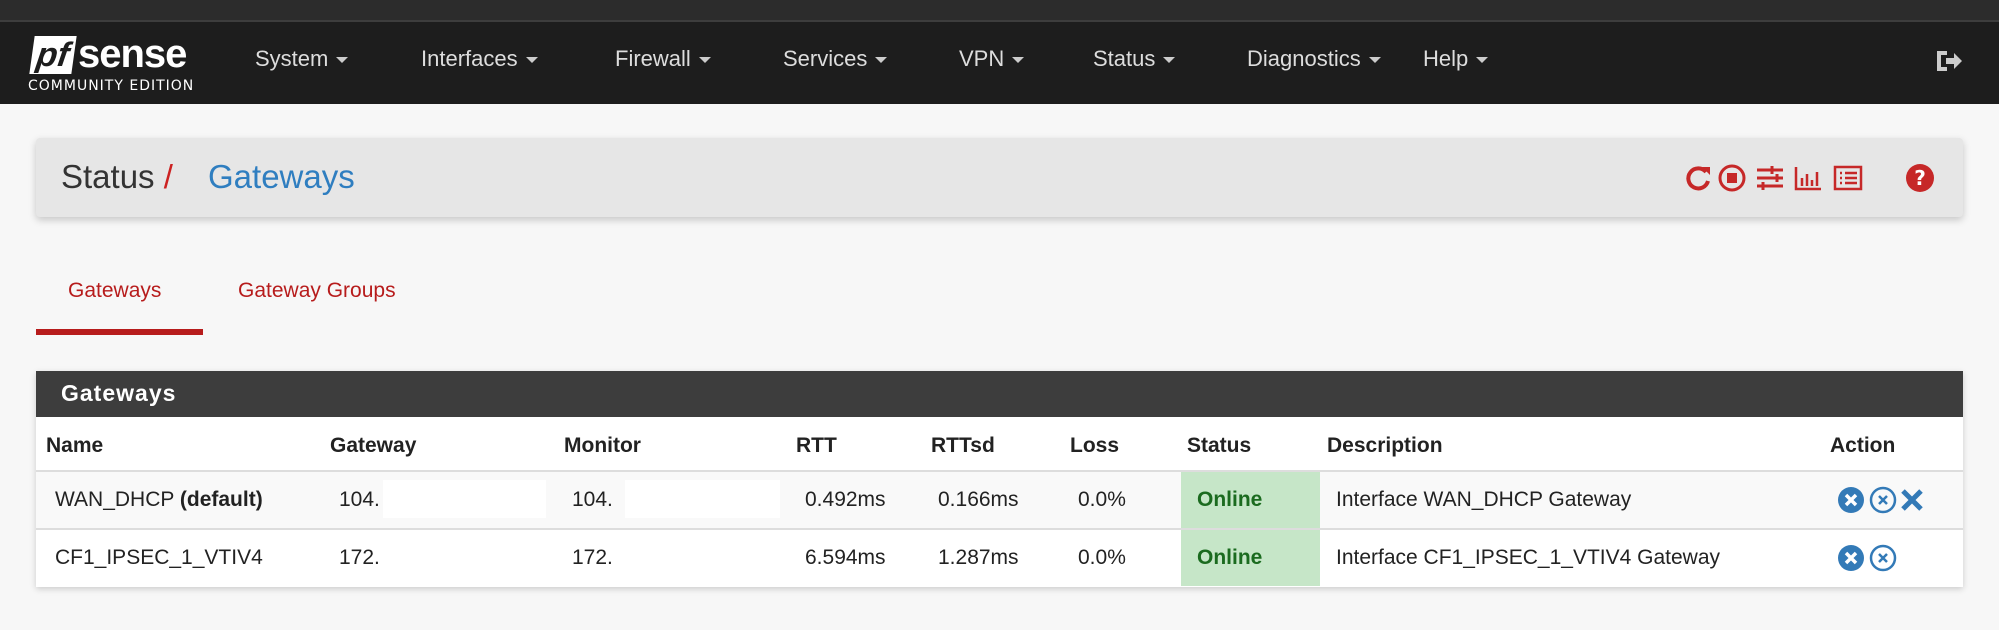  Describe the element at coordinates (53, 55) in the screenshot. I see `logo-pf-mark: pf` at that location.